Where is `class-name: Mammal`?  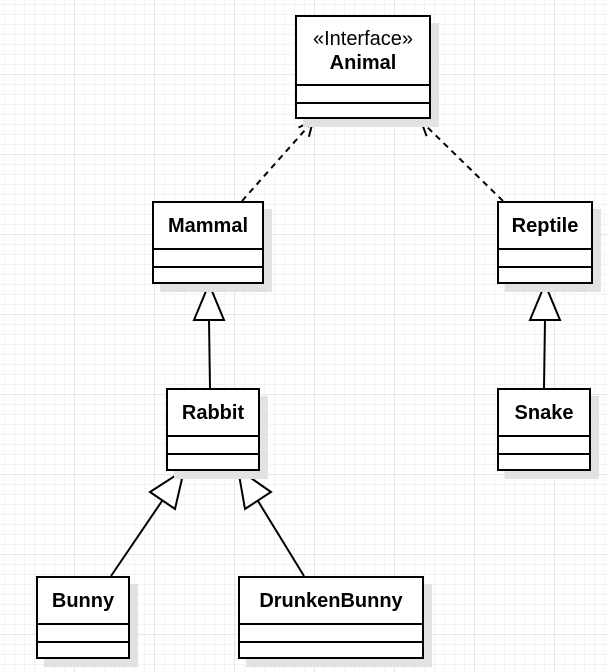 class-name: Mammal is located at coordinates (208, 225).